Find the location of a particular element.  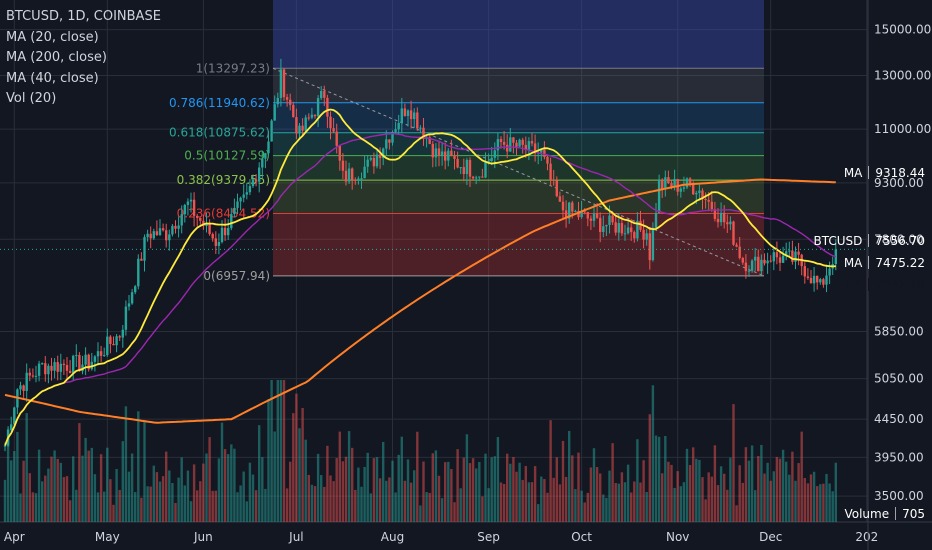

symbol-title: BTCUSD, 1D, COINBASE is located at coordinates (83, 16).